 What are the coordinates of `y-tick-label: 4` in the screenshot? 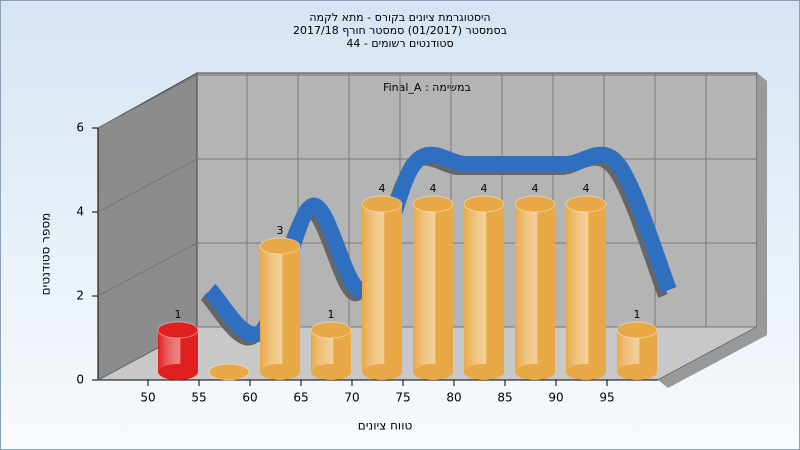 It's located at (80, 212).